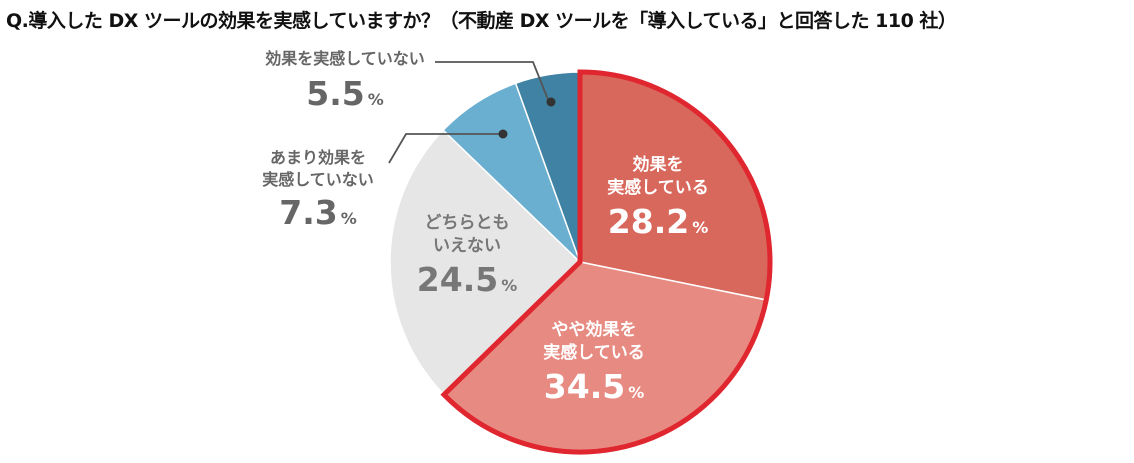 The height and width of the screenshot is (463, 1134). Describe the element at coordinates (467, 223) in the screenshot. I see `slice-label-2-line-0: どちらとも` at that location.